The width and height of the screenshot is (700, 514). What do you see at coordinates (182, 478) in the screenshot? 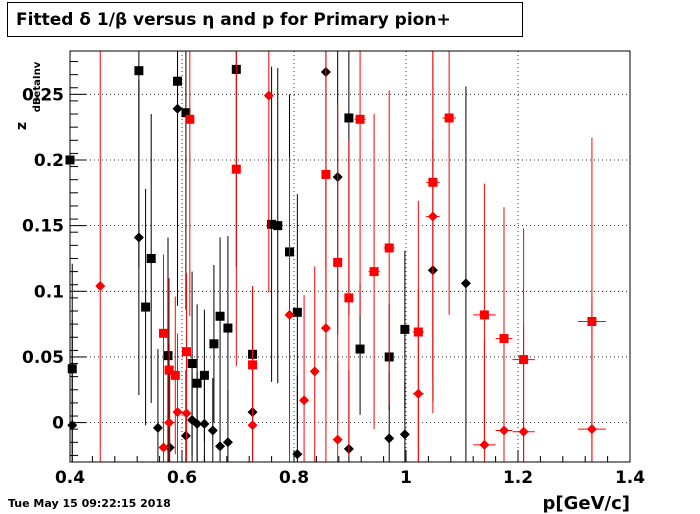
I see `x-tick-label: 0.6` at bounding box center [182, 478].